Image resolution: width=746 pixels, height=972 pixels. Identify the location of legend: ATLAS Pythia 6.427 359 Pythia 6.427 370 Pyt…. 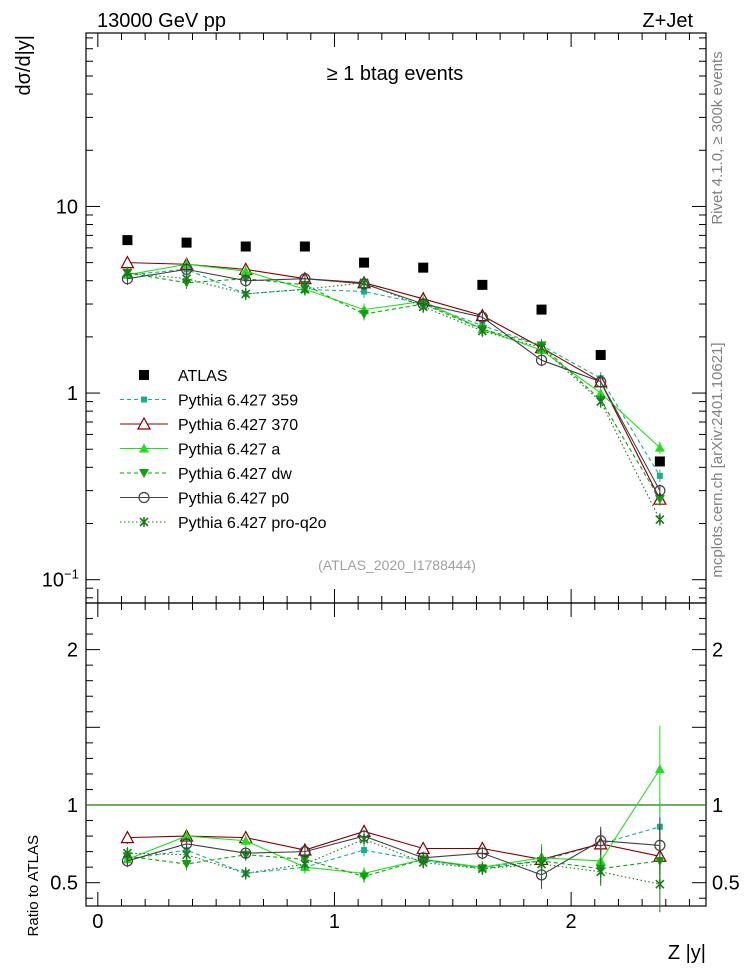
(223, 450).